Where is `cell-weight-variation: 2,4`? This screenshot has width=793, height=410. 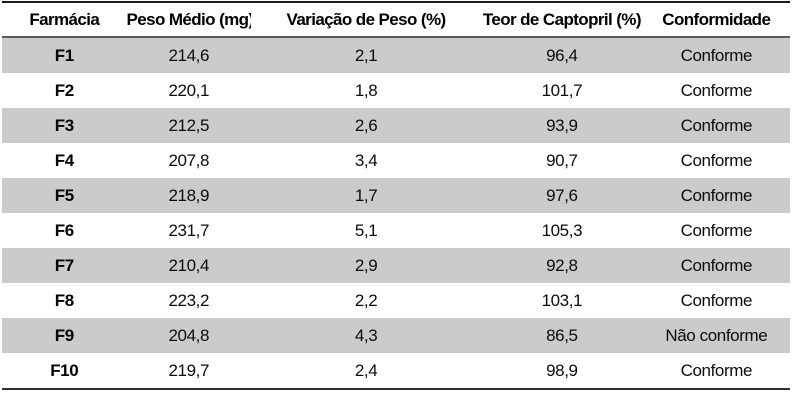 cell-weight-variation: 2,4 is located at coordinates (366, 370).